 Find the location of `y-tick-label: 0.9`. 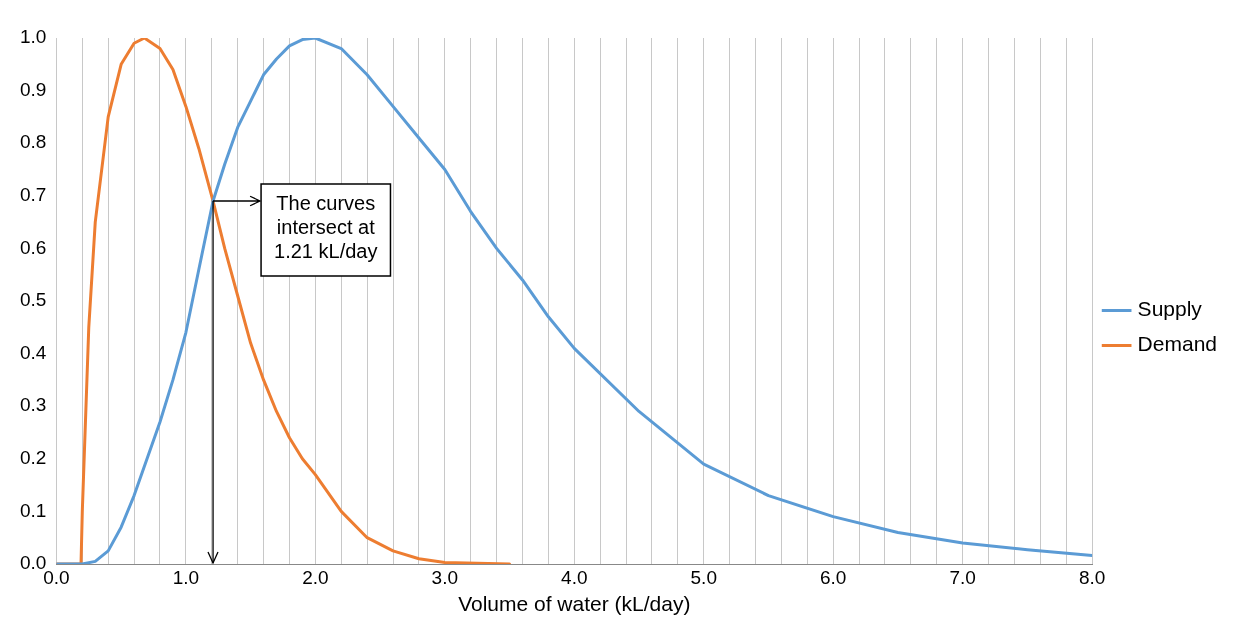

y-tick-label: 0.9 is located at coordinates (33, 89).